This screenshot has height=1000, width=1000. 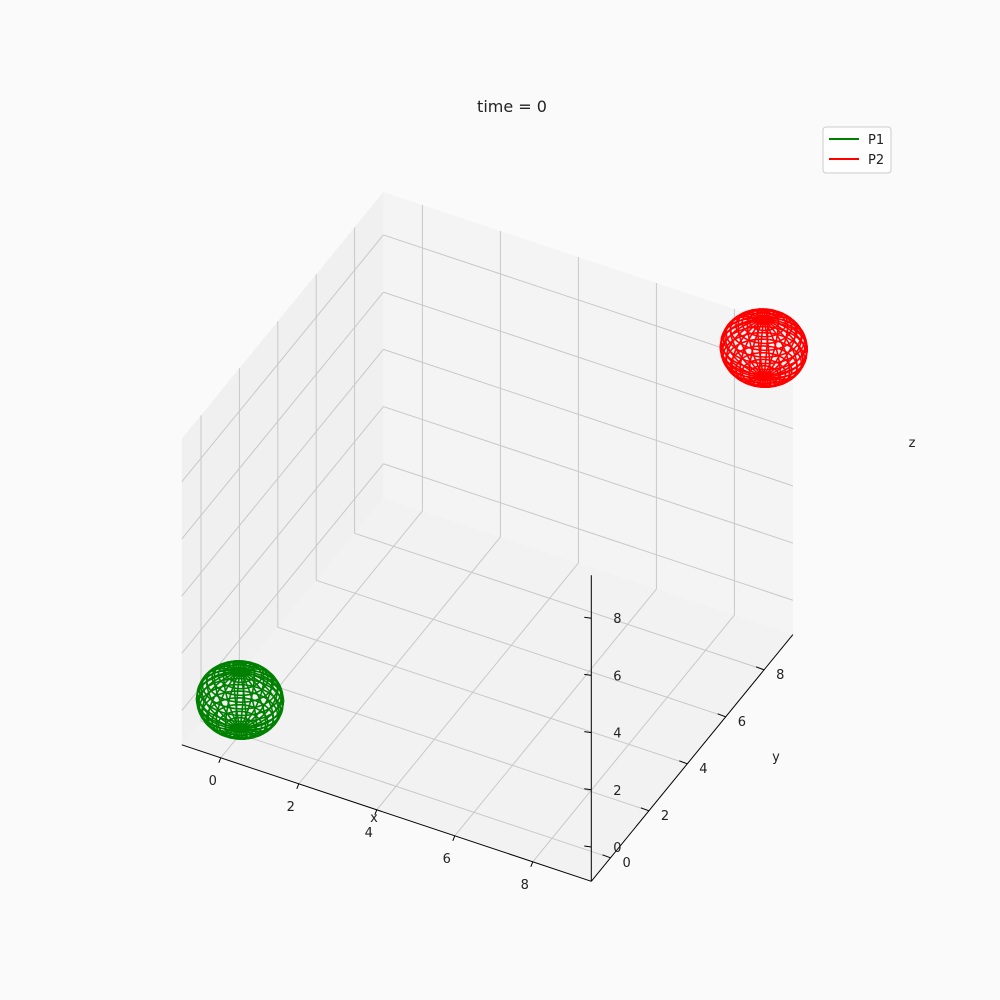 I want to click on sphere-p1, so click(x=240, y=700).